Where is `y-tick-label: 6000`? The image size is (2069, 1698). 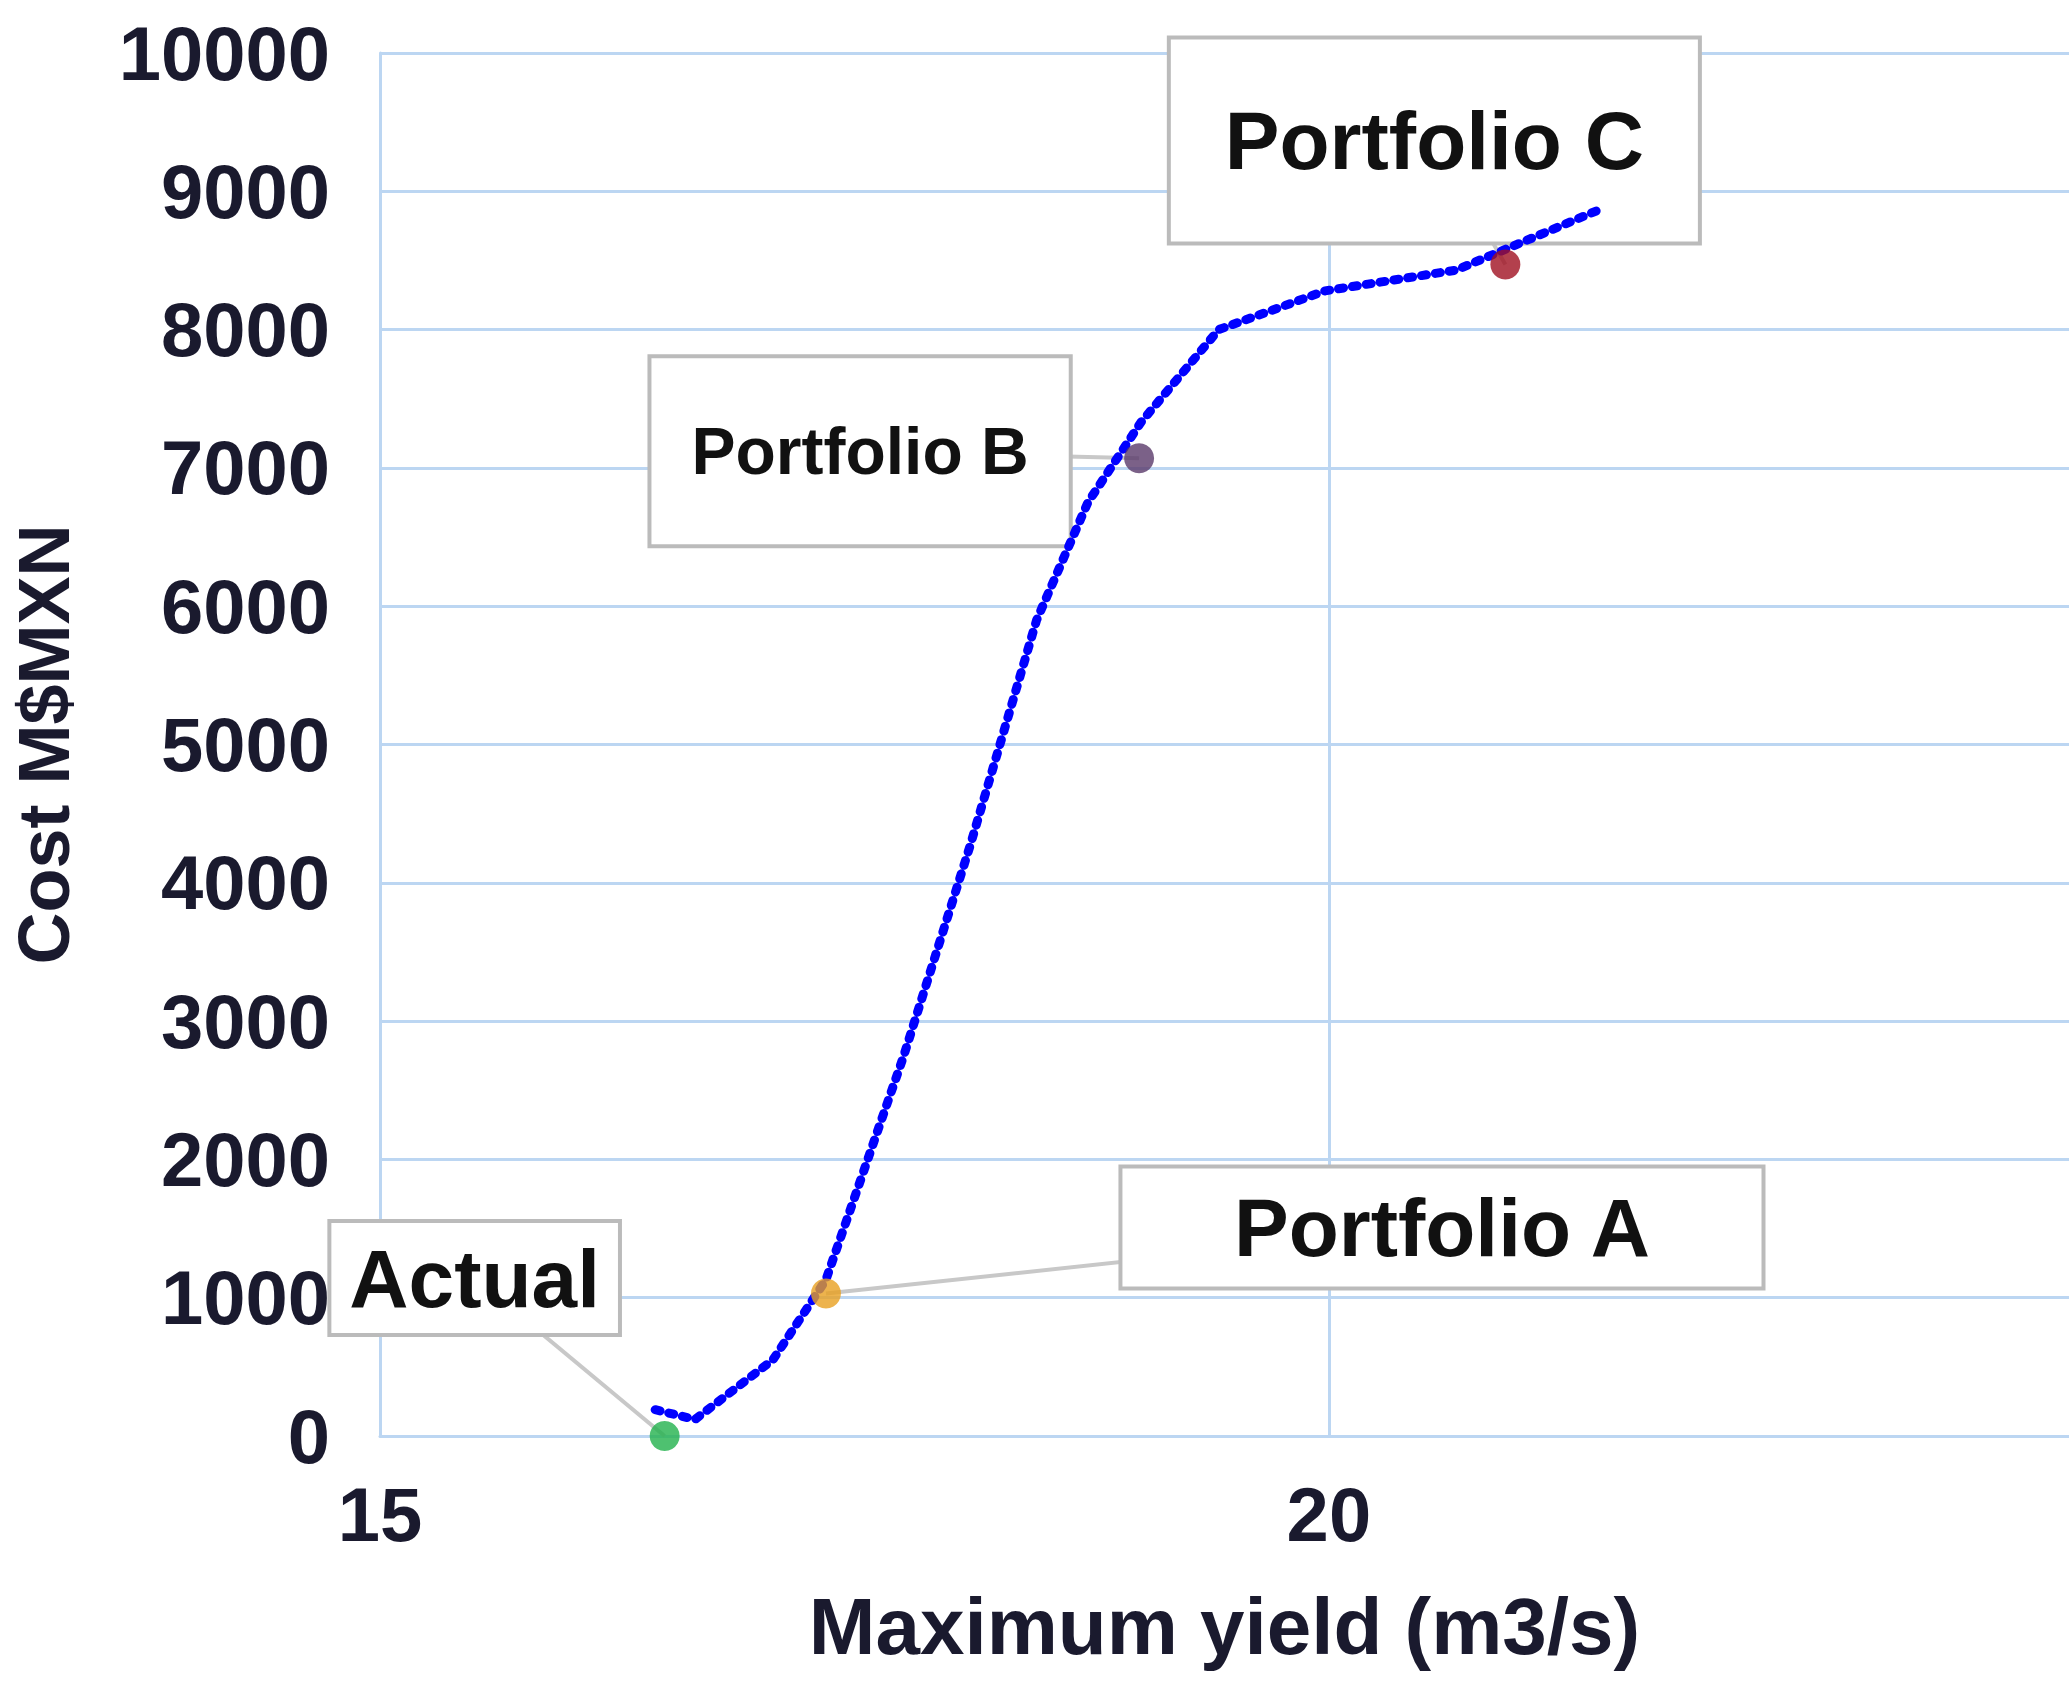
y-tick-label: 6000 is located at coordinates (245, 606).